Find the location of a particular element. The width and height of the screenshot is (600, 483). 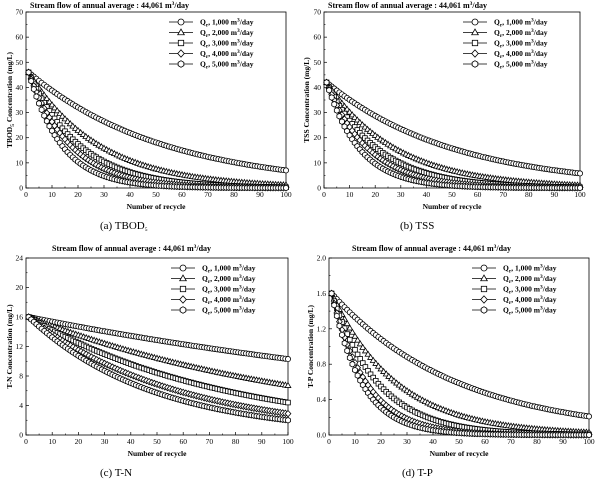

y-tick-label: 4 is located at coordinates (21, 405).